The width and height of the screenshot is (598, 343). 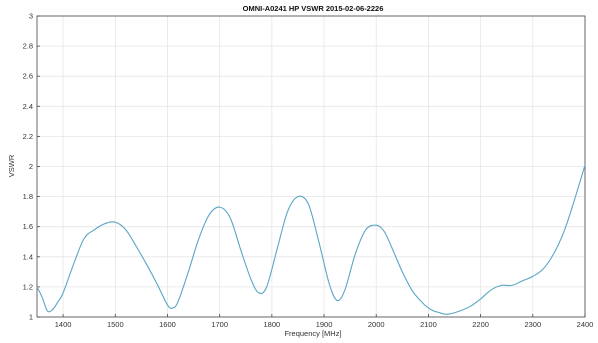 I want to click on x-tick-label: 1500, so click(x=115, y=324).